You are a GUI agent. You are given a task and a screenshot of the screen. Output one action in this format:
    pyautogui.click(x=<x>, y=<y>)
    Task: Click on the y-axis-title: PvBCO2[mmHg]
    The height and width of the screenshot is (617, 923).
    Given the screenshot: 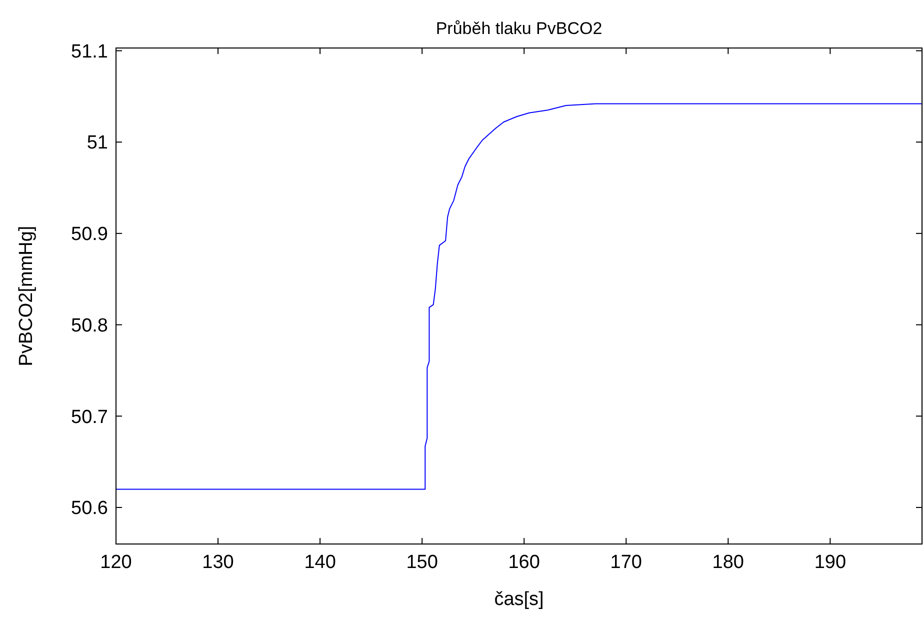 What is the action you would take?
    pyautogui.click(x=26, y=296)
    